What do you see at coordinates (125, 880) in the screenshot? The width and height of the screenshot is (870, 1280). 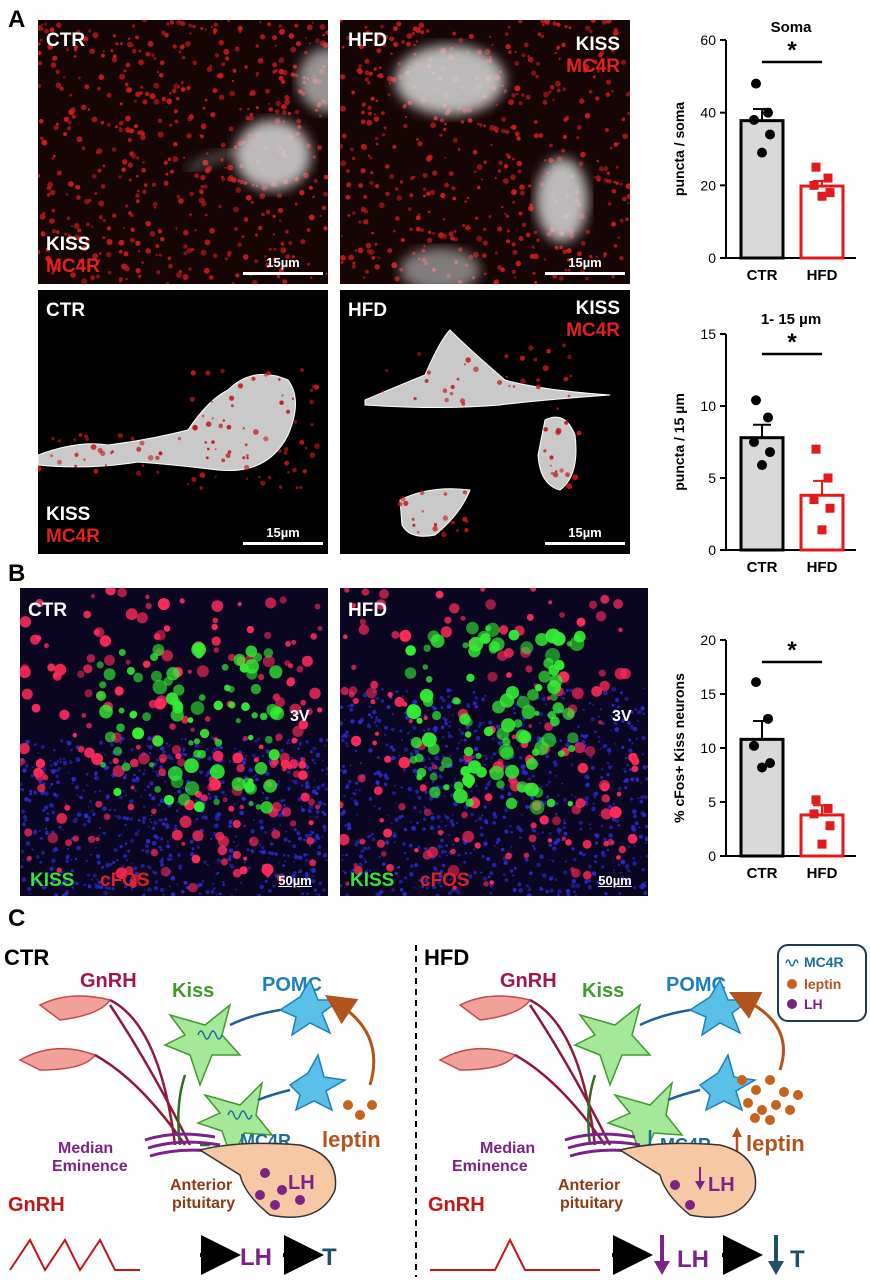 I see `marker-cfos-label: cFOS` at bounding box center [125, 880].